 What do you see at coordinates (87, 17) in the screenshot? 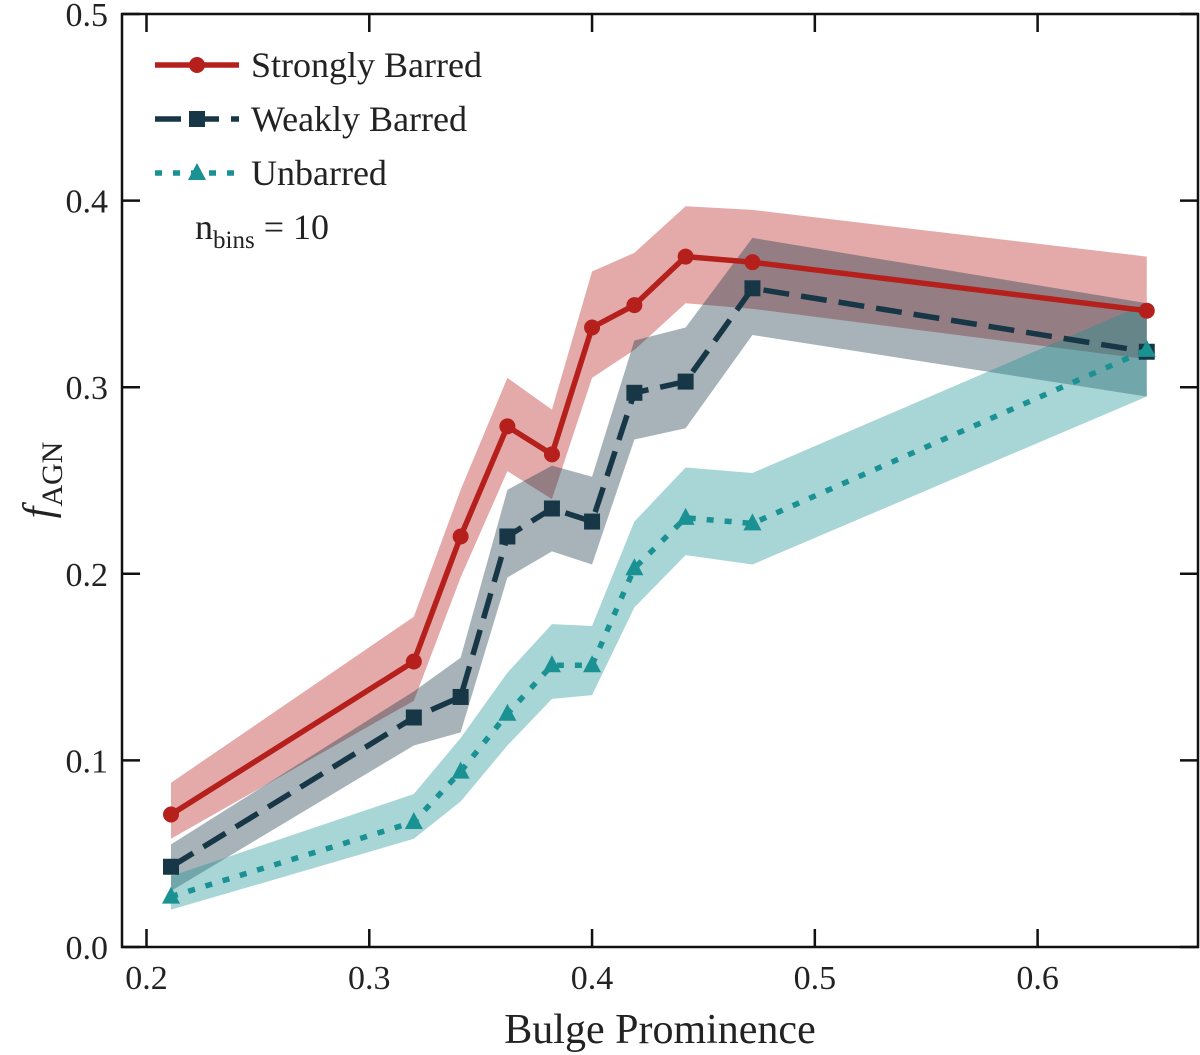
I see `y-tick-label: 0.5` at bounding box center [87, 17].